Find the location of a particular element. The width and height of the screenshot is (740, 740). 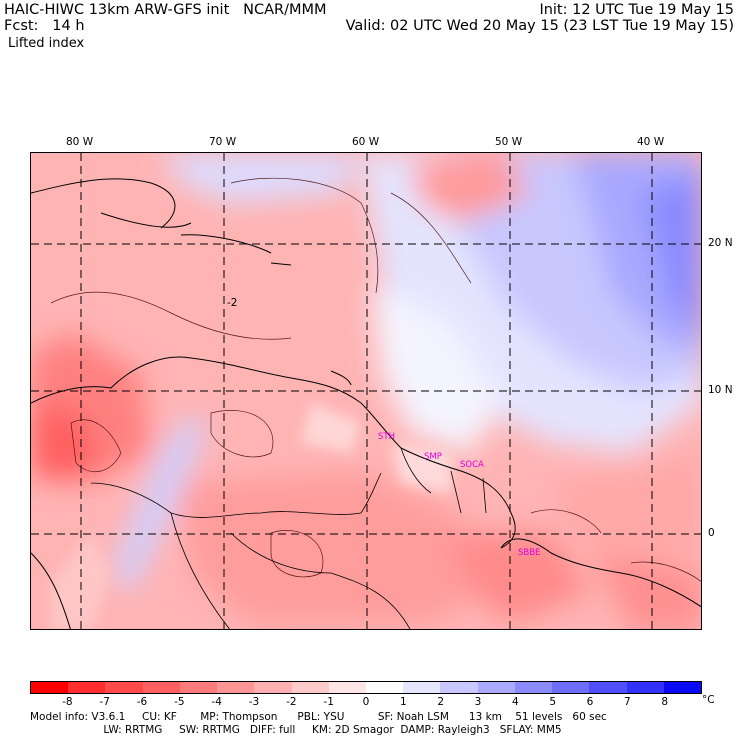

colorbar-label: -5 is located at coordinates (179, 702).